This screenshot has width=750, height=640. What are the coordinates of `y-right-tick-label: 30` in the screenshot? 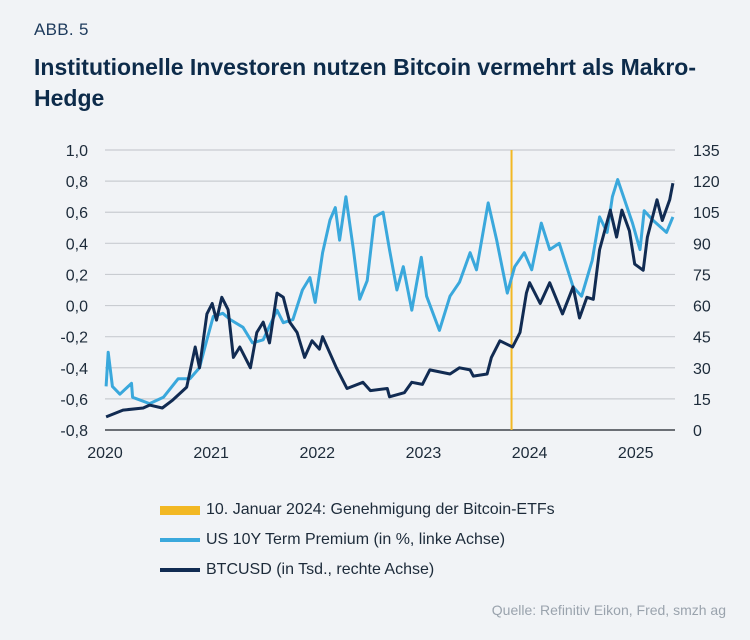 It's located at (702, 369).